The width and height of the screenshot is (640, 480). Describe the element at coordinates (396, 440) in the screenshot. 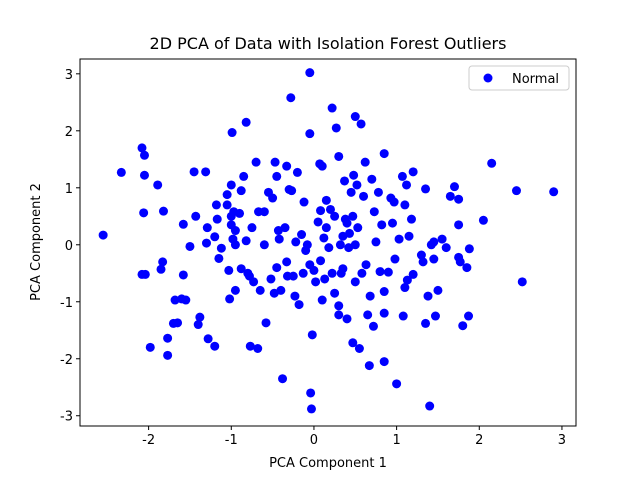

I see `x-tick-label: 1` at that location.